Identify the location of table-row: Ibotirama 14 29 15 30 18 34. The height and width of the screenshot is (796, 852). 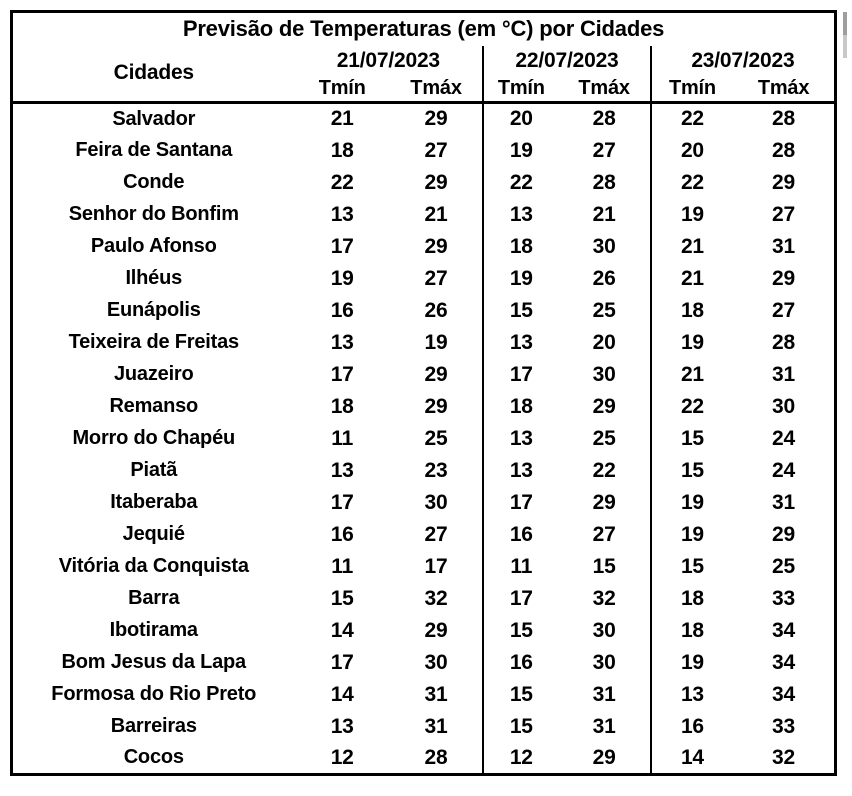
(424, 630).